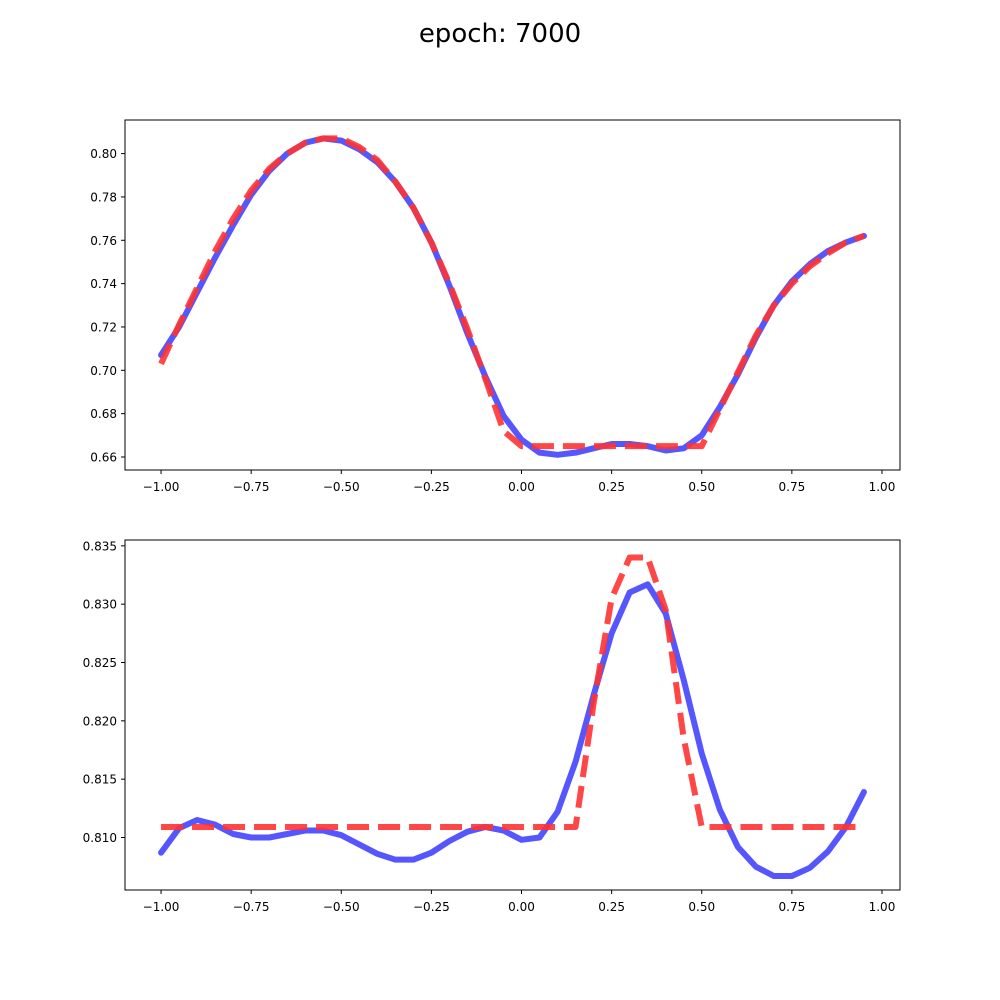  What do you see at coordinates (103, 284) in the screenshot?
I see `y-tick-label: 0.74` at bounding box center [103, 284].